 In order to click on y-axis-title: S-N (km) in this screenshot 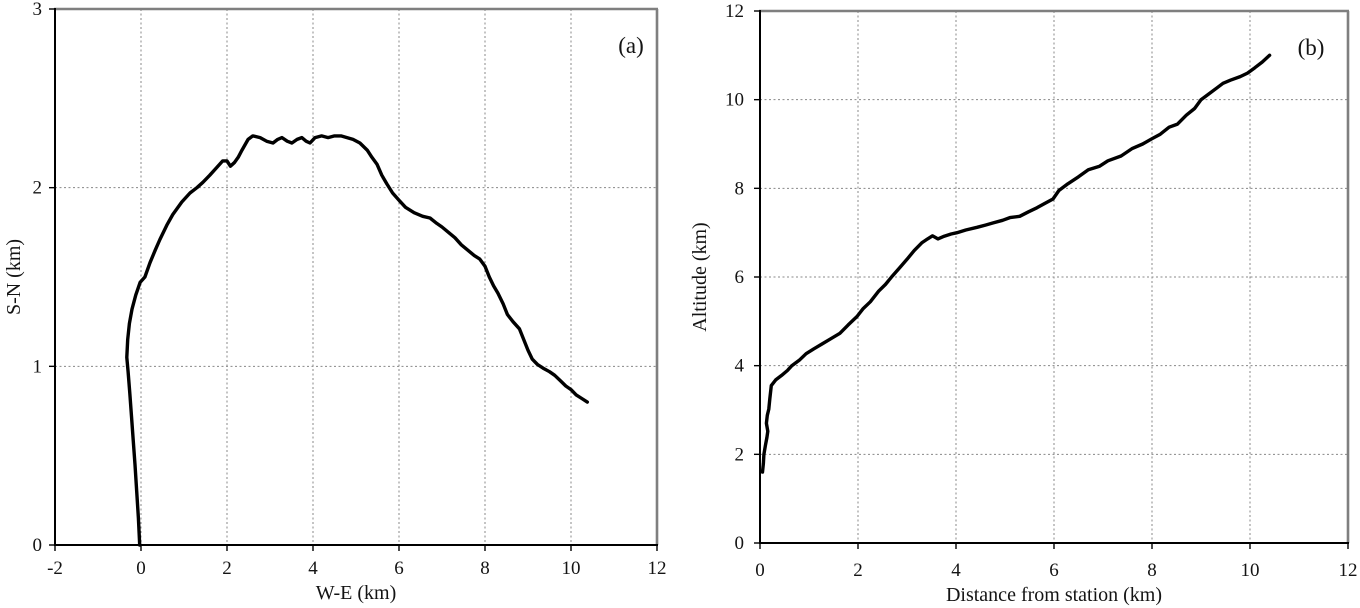, I will do `click(14, 277)`.